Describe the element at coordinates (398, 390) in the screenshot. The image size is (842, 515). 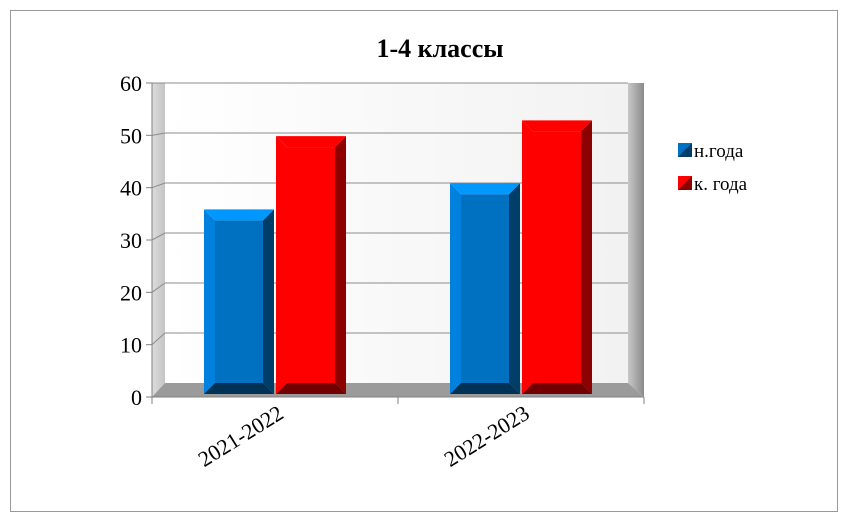
I see `floor` at that location.